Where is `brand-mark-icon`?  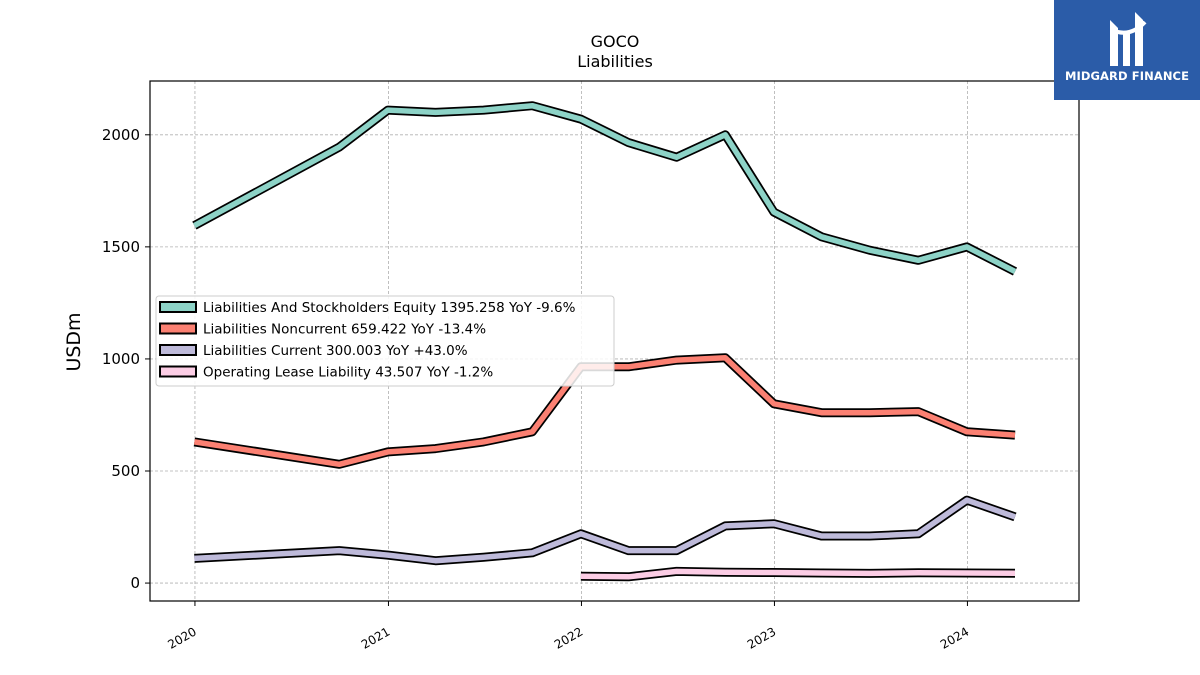 brand-mark-icon is located at coordinates (1128, 39).